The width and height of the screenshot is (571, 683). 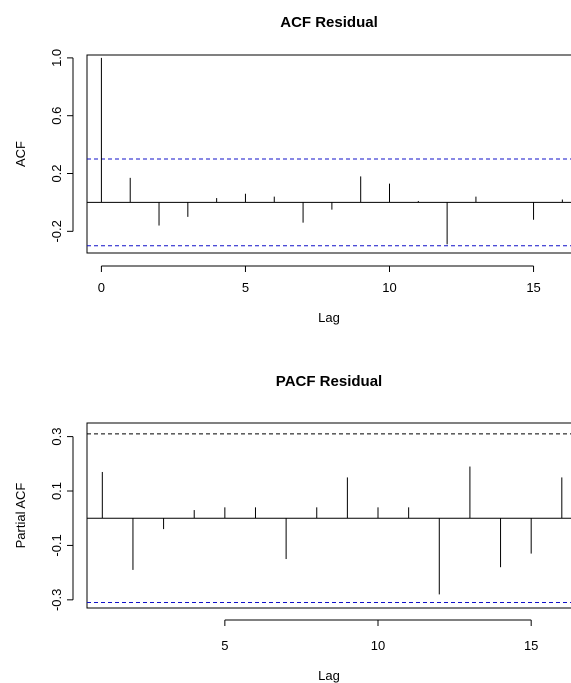 I want to click on y-tick-label: -0.3, so click(x=56, y=600).